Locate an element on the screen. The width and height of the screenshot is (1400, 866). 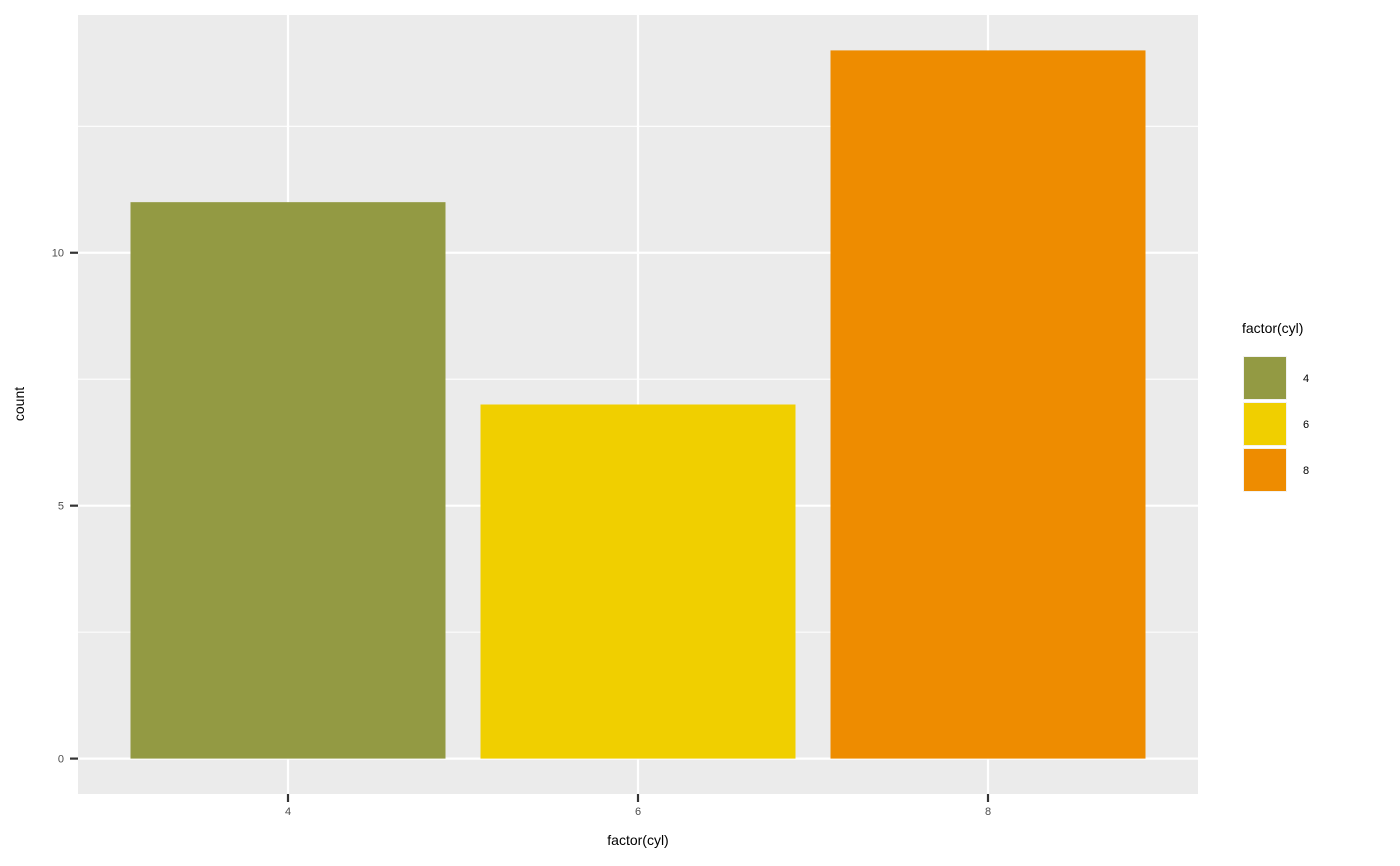
x-axis: 4 6 8 is located at coordinates (638, 806).